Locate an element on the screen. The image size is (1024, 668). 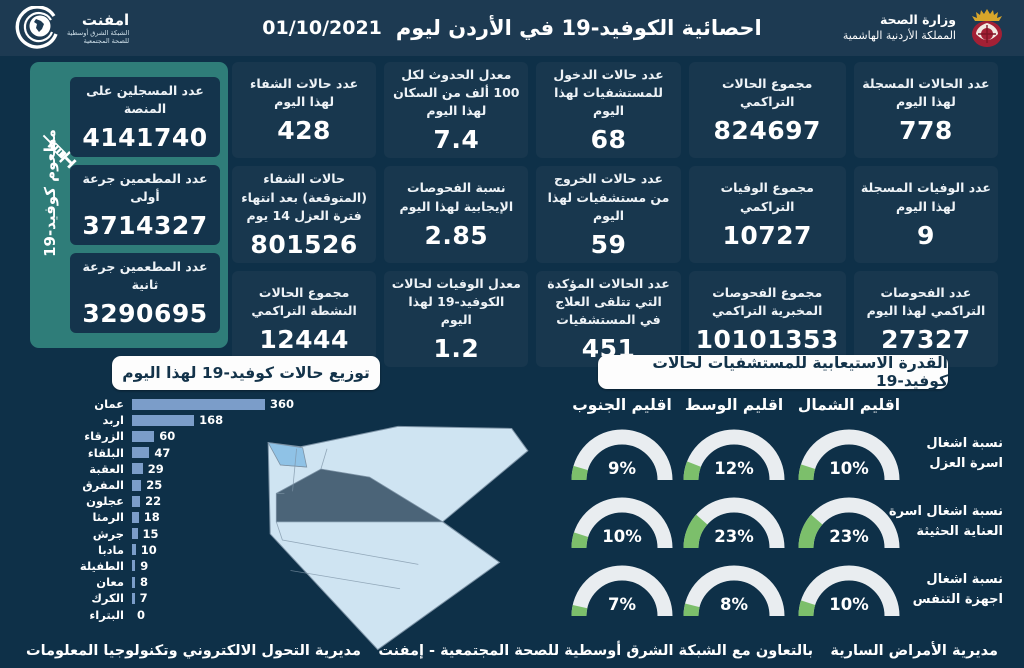
bar-row: معان 8 is located at coordinates (203, 582).